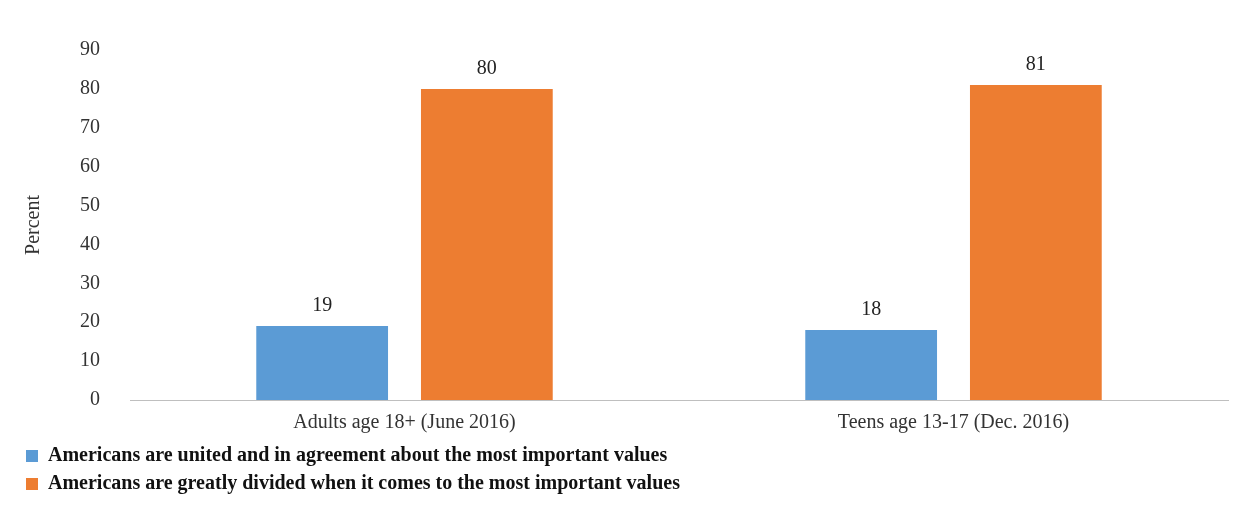  I want to click on y-tick-label: 90, so click(90, 48).